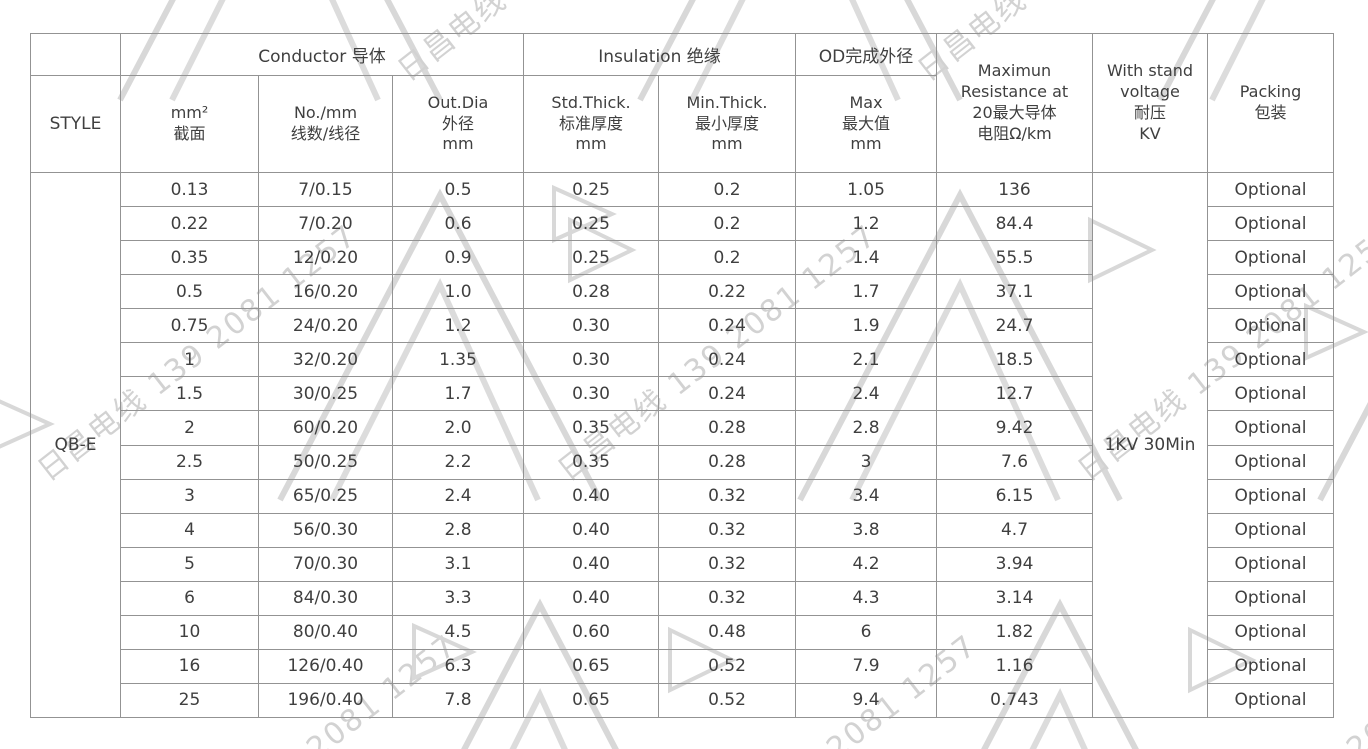 This screenshot has height=749, width=1368. Describe the element at coordinates (75, 445) in the screenshot. I see `style-value-cell: QB-E` at that location.